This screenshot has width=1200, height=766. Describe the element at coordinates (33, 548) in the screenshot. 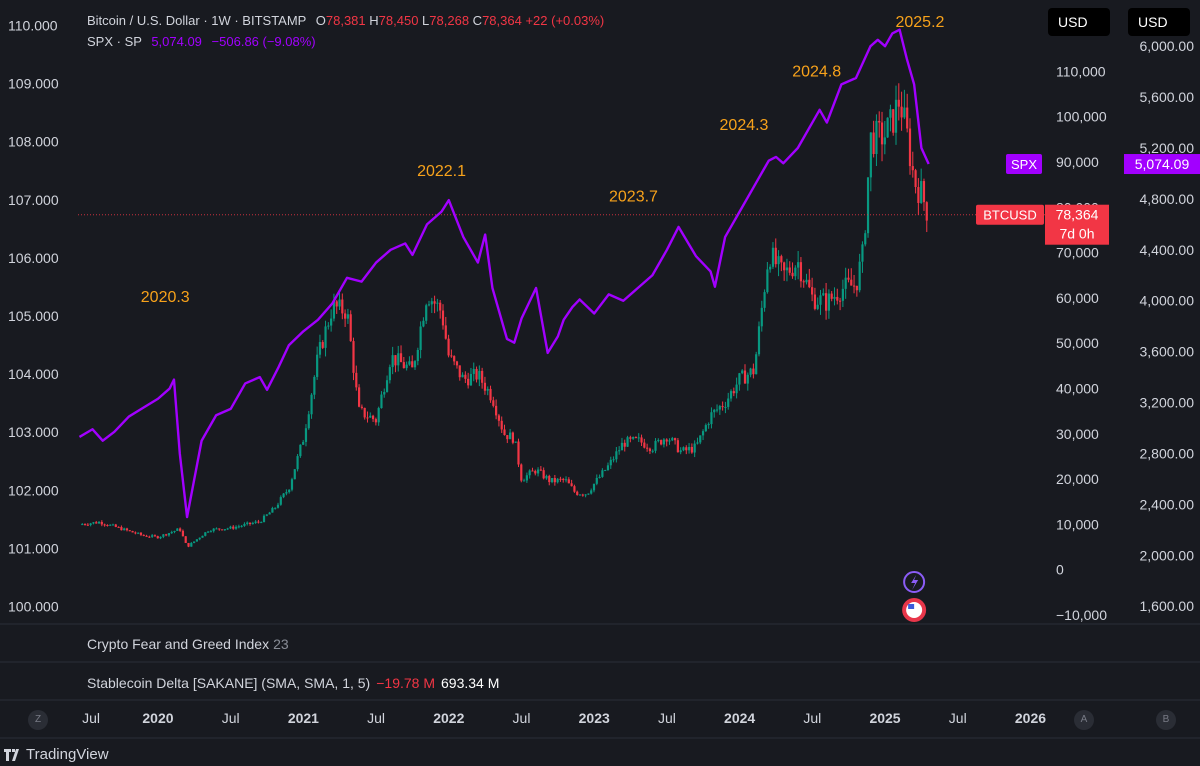

I see `left-axis-tick-label: 101.000` at that location.